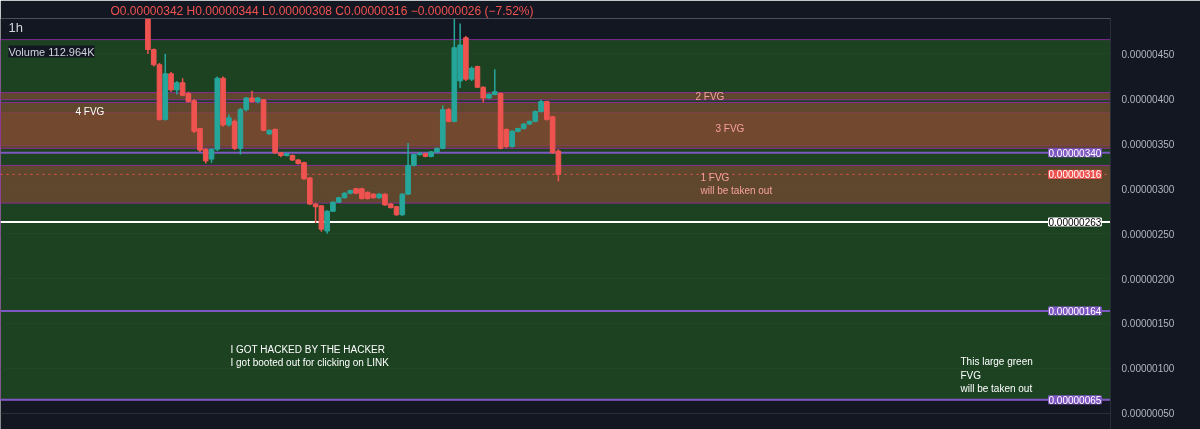  Describe the element at coordinates (1075, 400) in the screenshot. I see `ref-line-label: 0.00000065` at that location.